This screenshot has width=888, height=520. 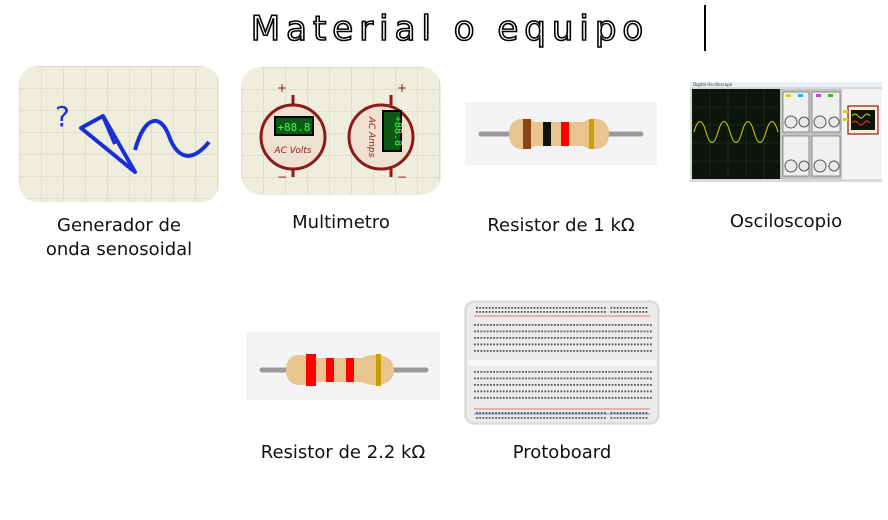 What do you see at coordinates (450, 29) in the screenshot?
I see `page-title-text: Material o equipo` at bounding box center [450, 29].